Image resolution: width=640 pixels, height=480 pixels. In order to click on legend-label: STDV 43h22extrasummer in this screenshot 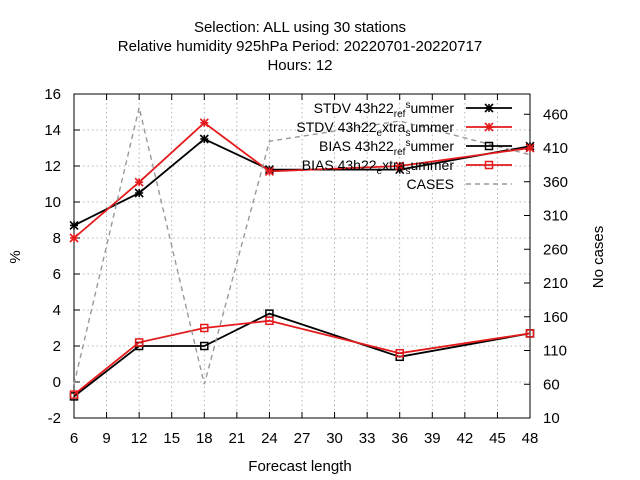, I will do `click(375, 129)`.